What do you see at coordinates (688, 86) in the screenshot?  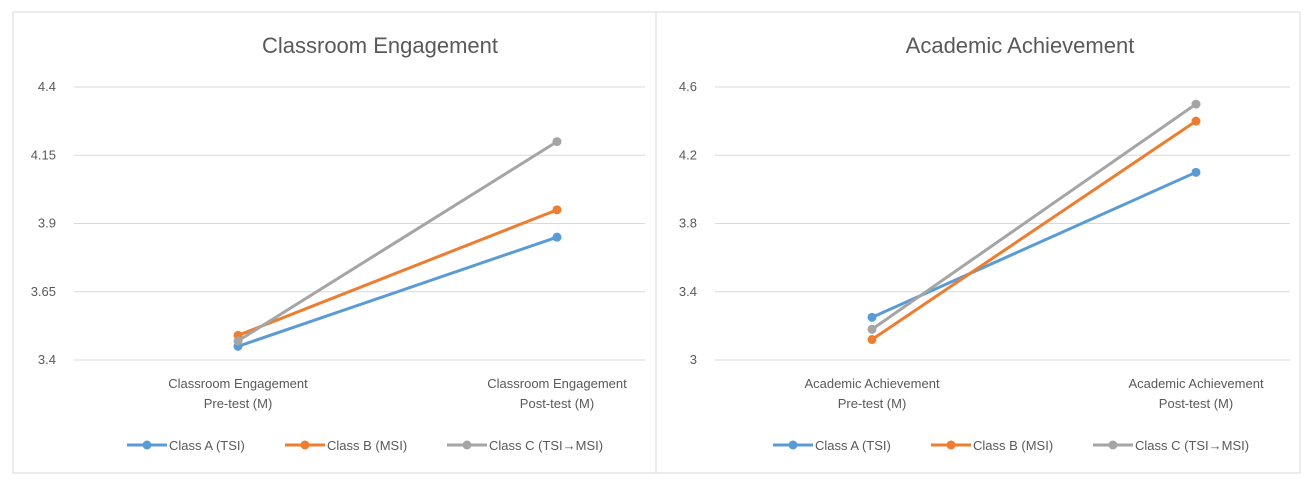 I see `y-tick-label: 4.6` at bounding box center [688, 86].